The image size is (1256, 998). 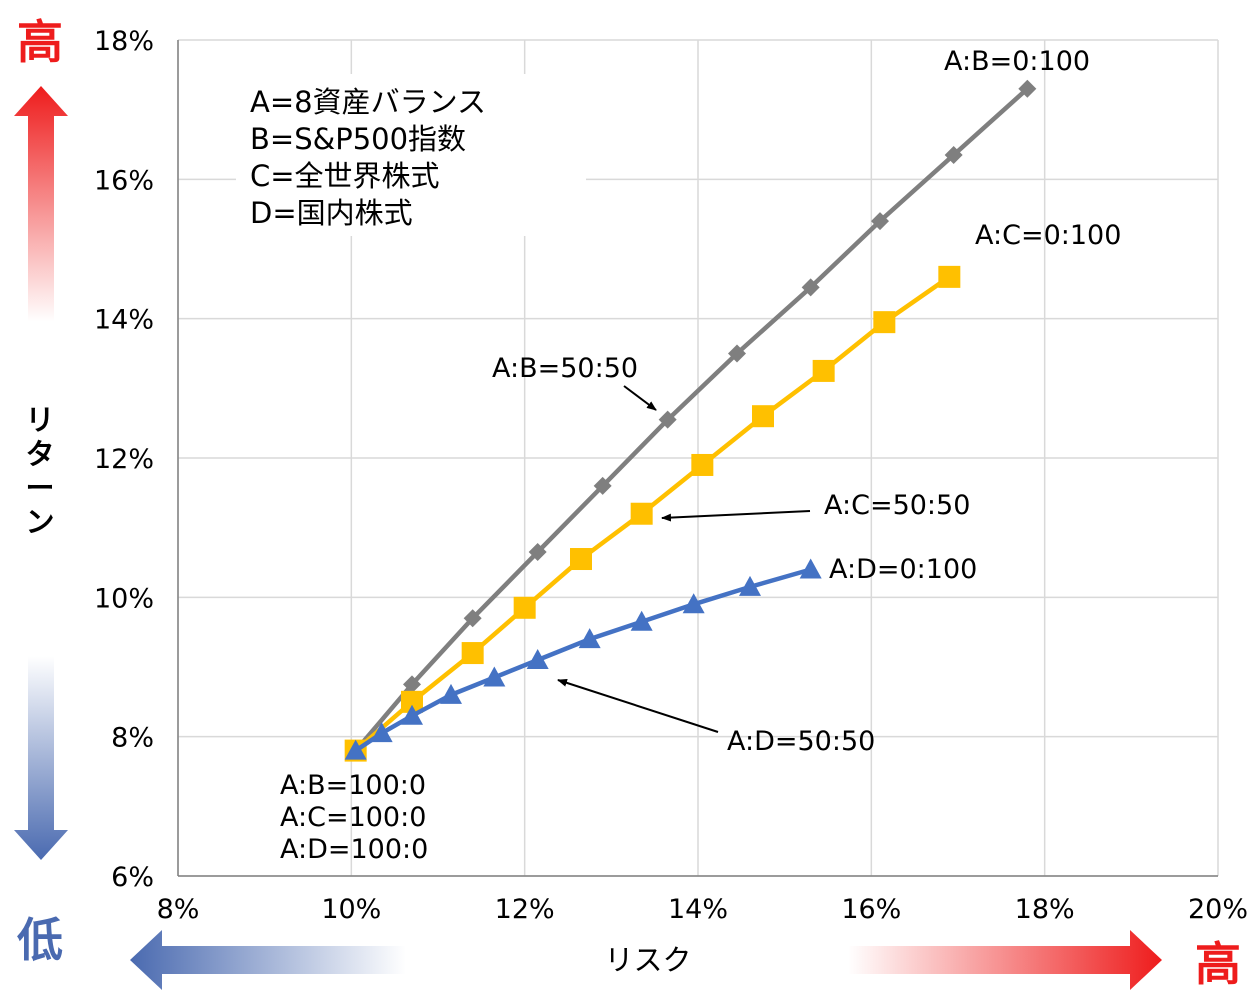 What do you see at coordinates (40, 940) in the screenshot?
I see `low-label-bottom: 低` at bounding box center [40, 940].